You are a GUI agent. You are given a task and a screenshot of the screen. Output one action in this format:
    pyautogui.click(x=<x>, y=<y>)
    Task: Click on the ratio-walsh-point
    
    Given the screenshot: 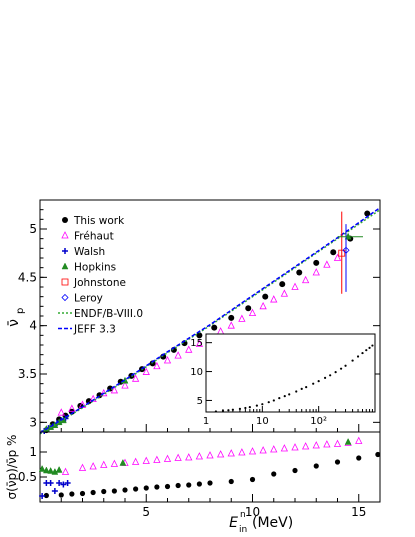 What is the action you would take?
    pyautogui.click(x=59, y=483)
    